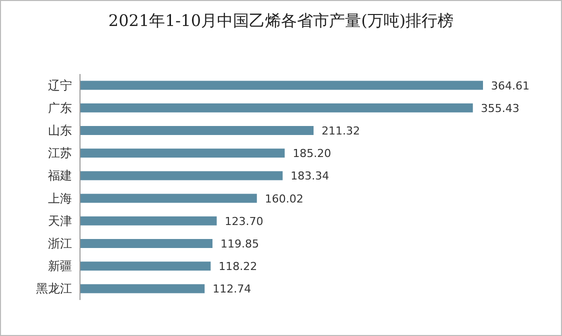 The width and height of the screenshot is (562, 336). What do you see at coordinates (312, 153) in the screenshot?
I see `data-label: 185.20` at bounding box center [312, 153].